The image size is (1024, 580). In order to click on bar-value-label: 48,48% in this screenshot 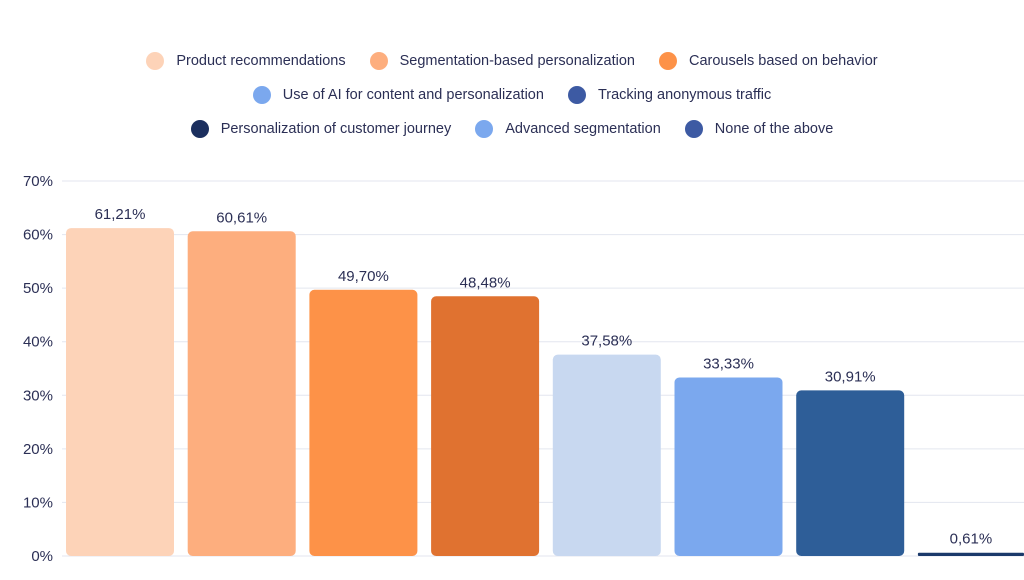, I will do `click(485, 282)`.